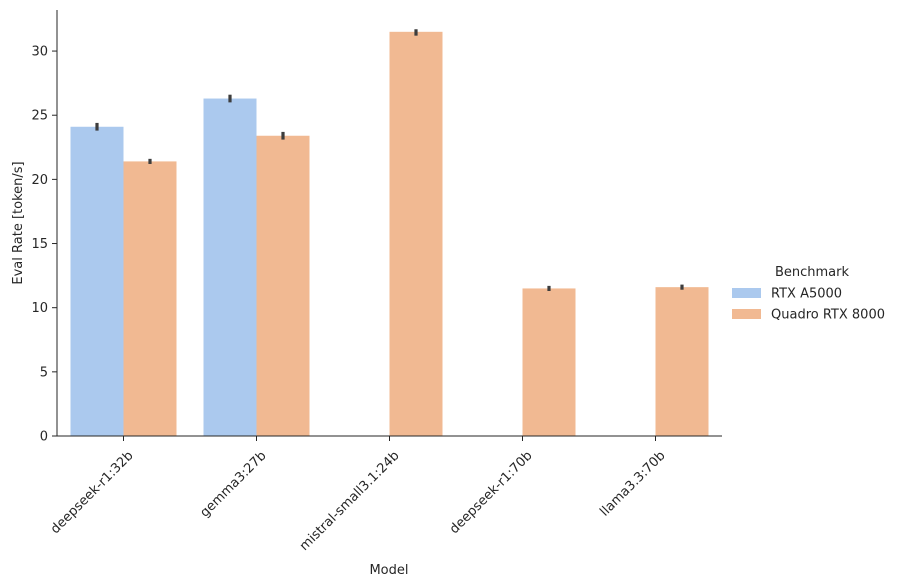 The height and width of the screenshot is (587, 906). I want to click on legend-label: RTX A5000, so click(806, 294).